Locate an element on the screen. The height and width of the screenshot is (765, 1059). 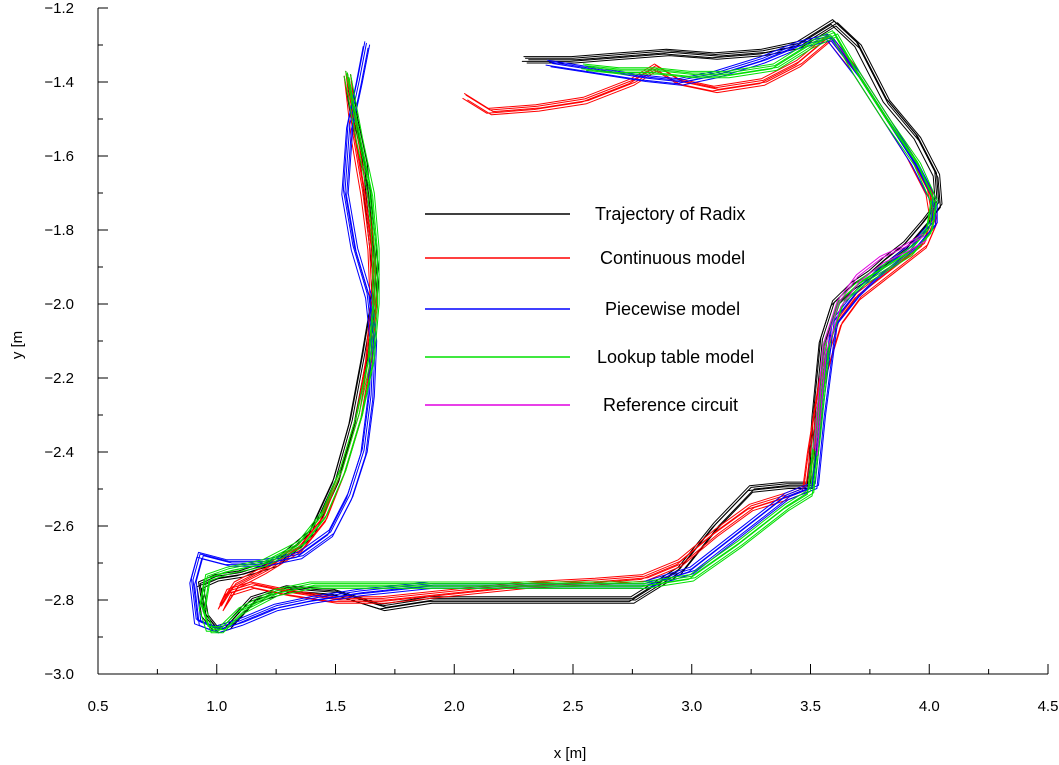
x-axis-label: x [m] is located at coordinates (570, 753).